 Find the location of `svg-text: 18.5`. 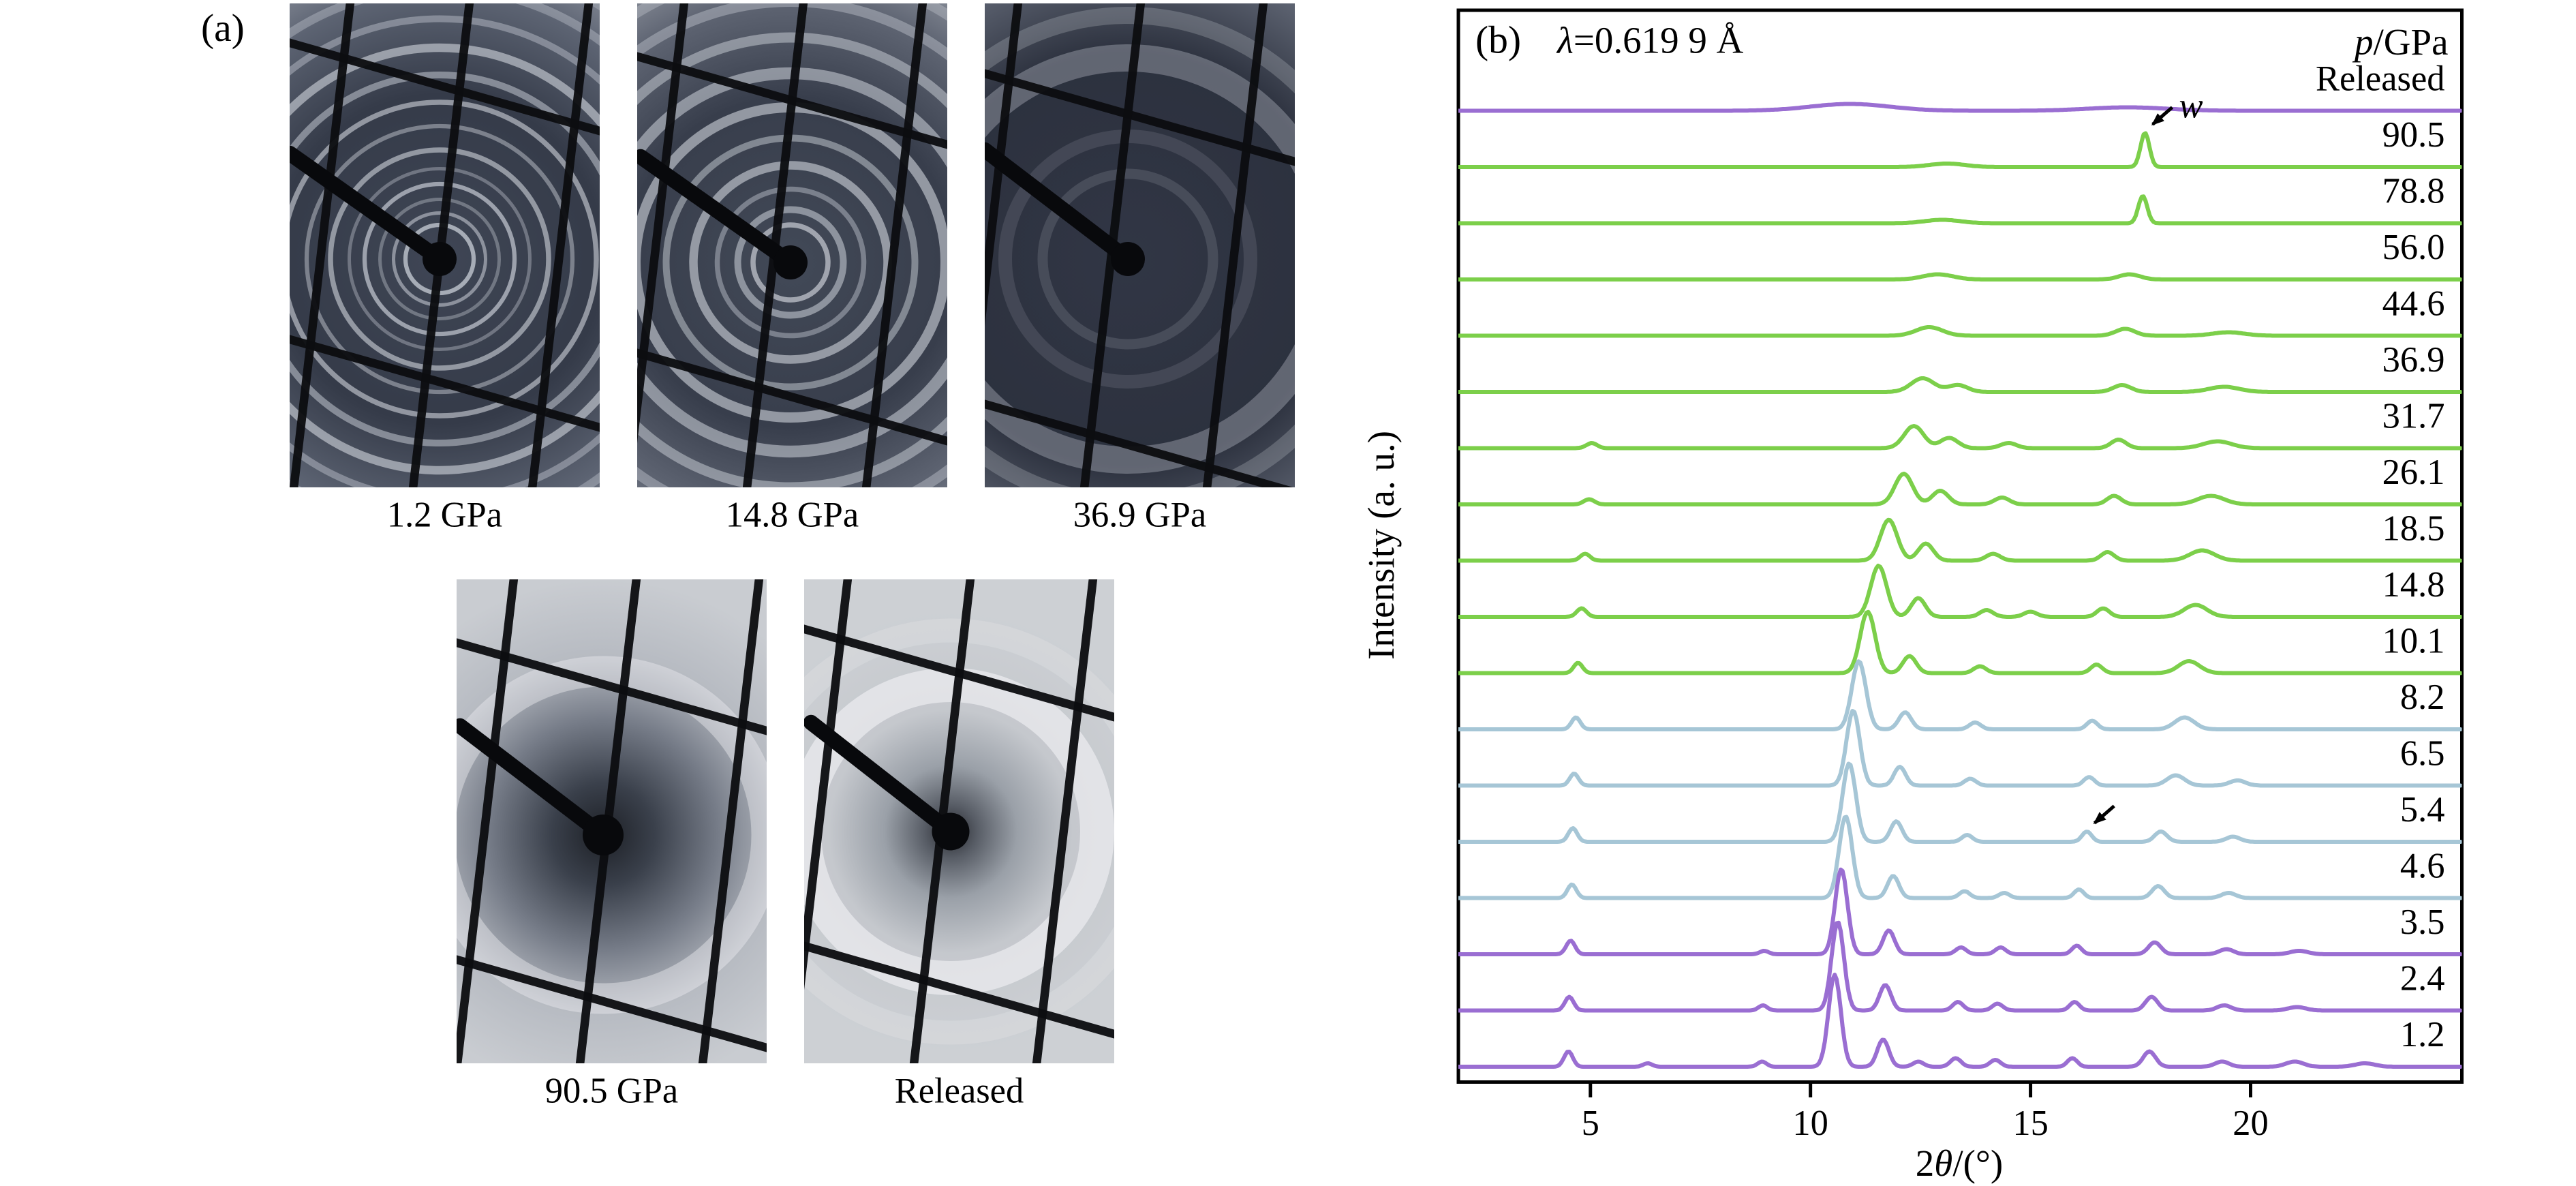

svg-text: 18.5 is located at coordinates (2413, 529).